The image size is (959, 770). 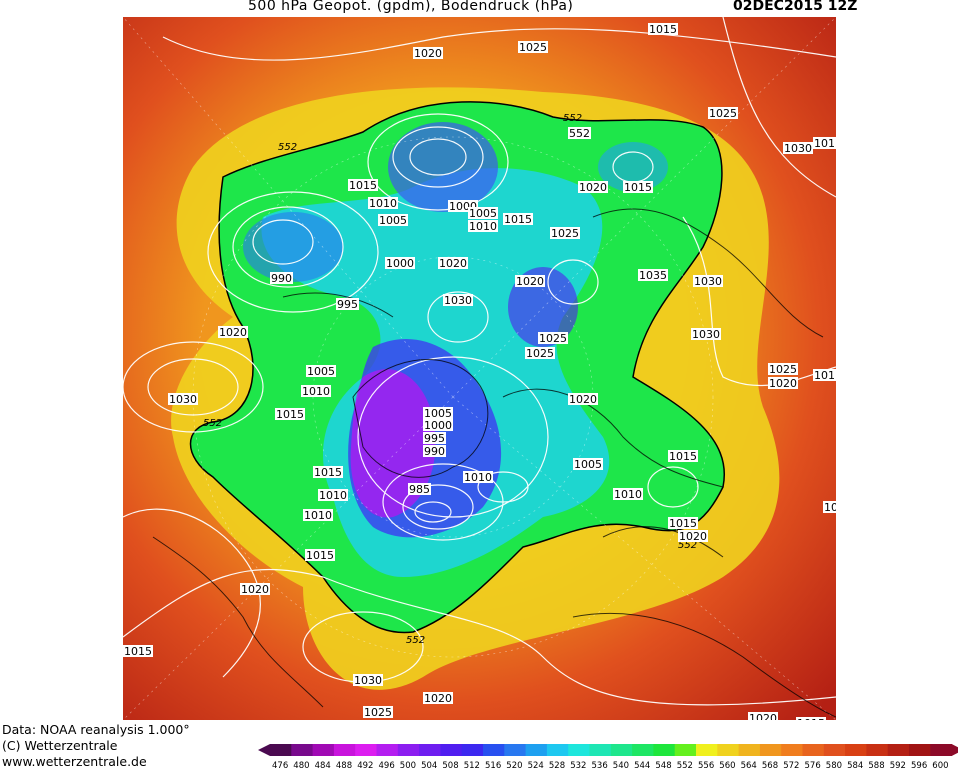 What do you see at coordinates (633, 167) in the screenshot?
I see `low-east` at bounding box center [633, 167].